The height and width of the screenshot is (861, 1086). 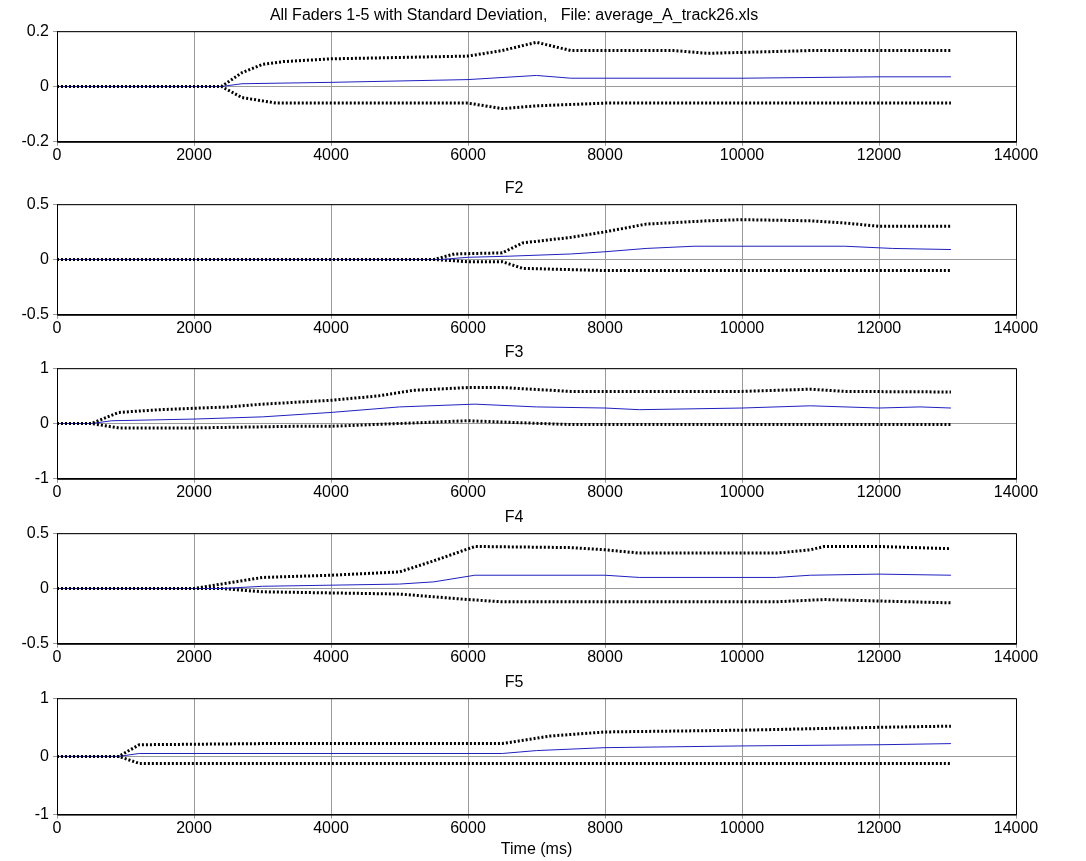 What do you see at coordinates (514, 352) in the screenshot?
I see `chart-title: F3` at bounding box center [514, 352].